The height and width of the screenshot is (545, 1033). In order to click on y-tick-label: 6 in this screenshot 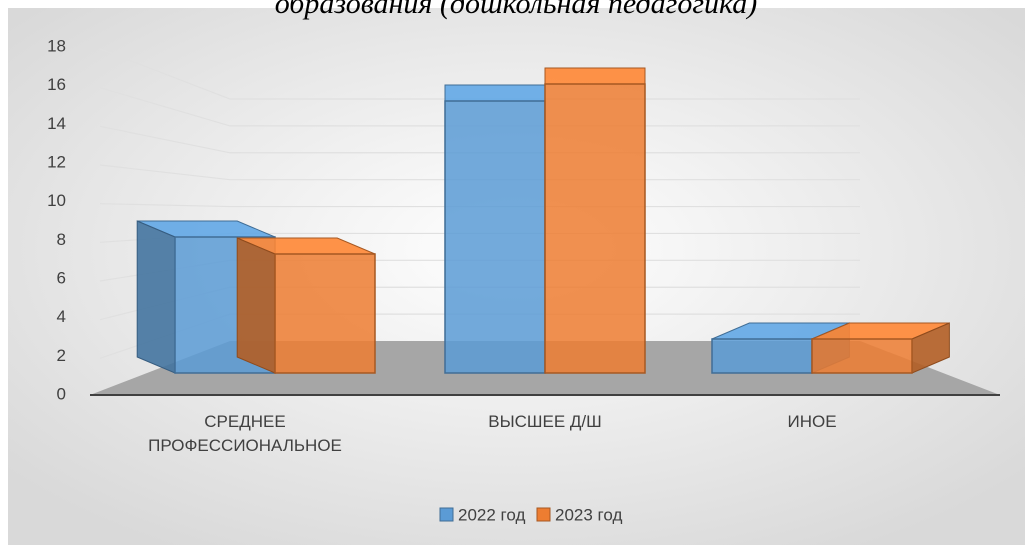, I will do `click(61, 277)`.